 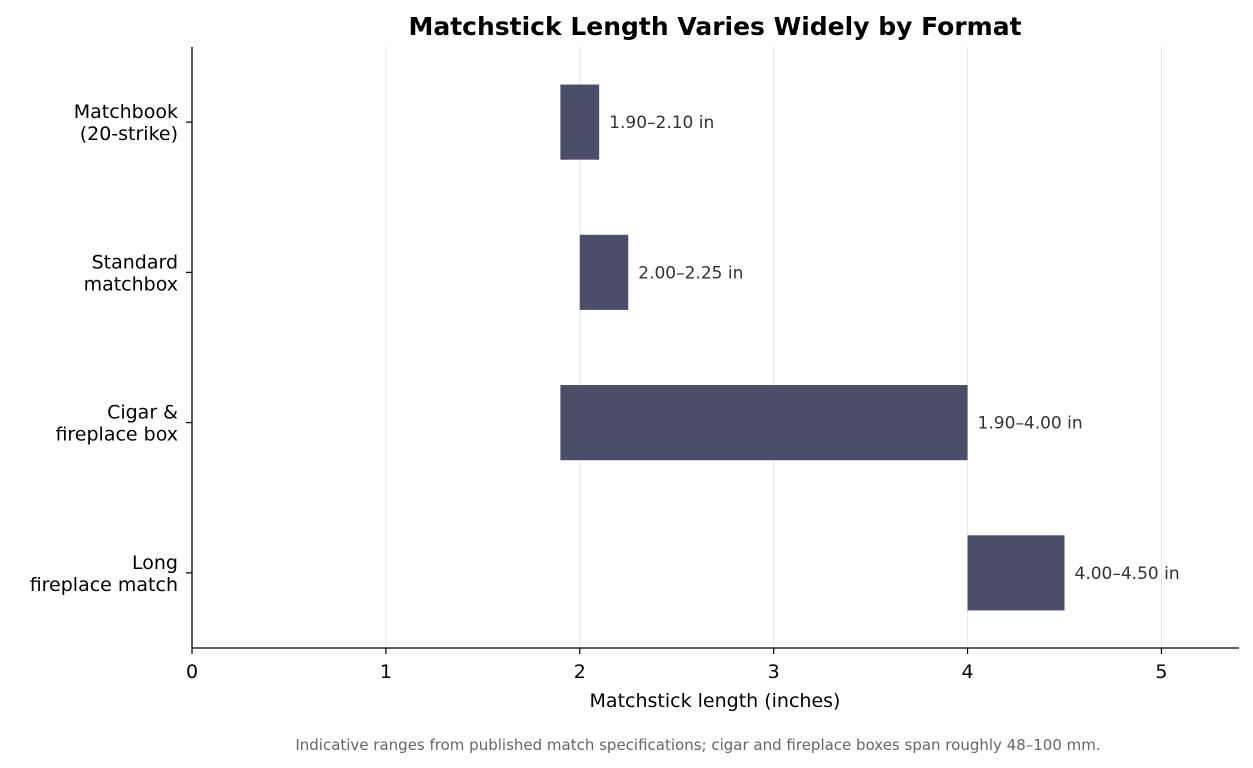 What do you see at coordinates (129, 134) in the screenshot?
I see `y-tick-label-line: (20-strike)` at bounding box center [129, 134].